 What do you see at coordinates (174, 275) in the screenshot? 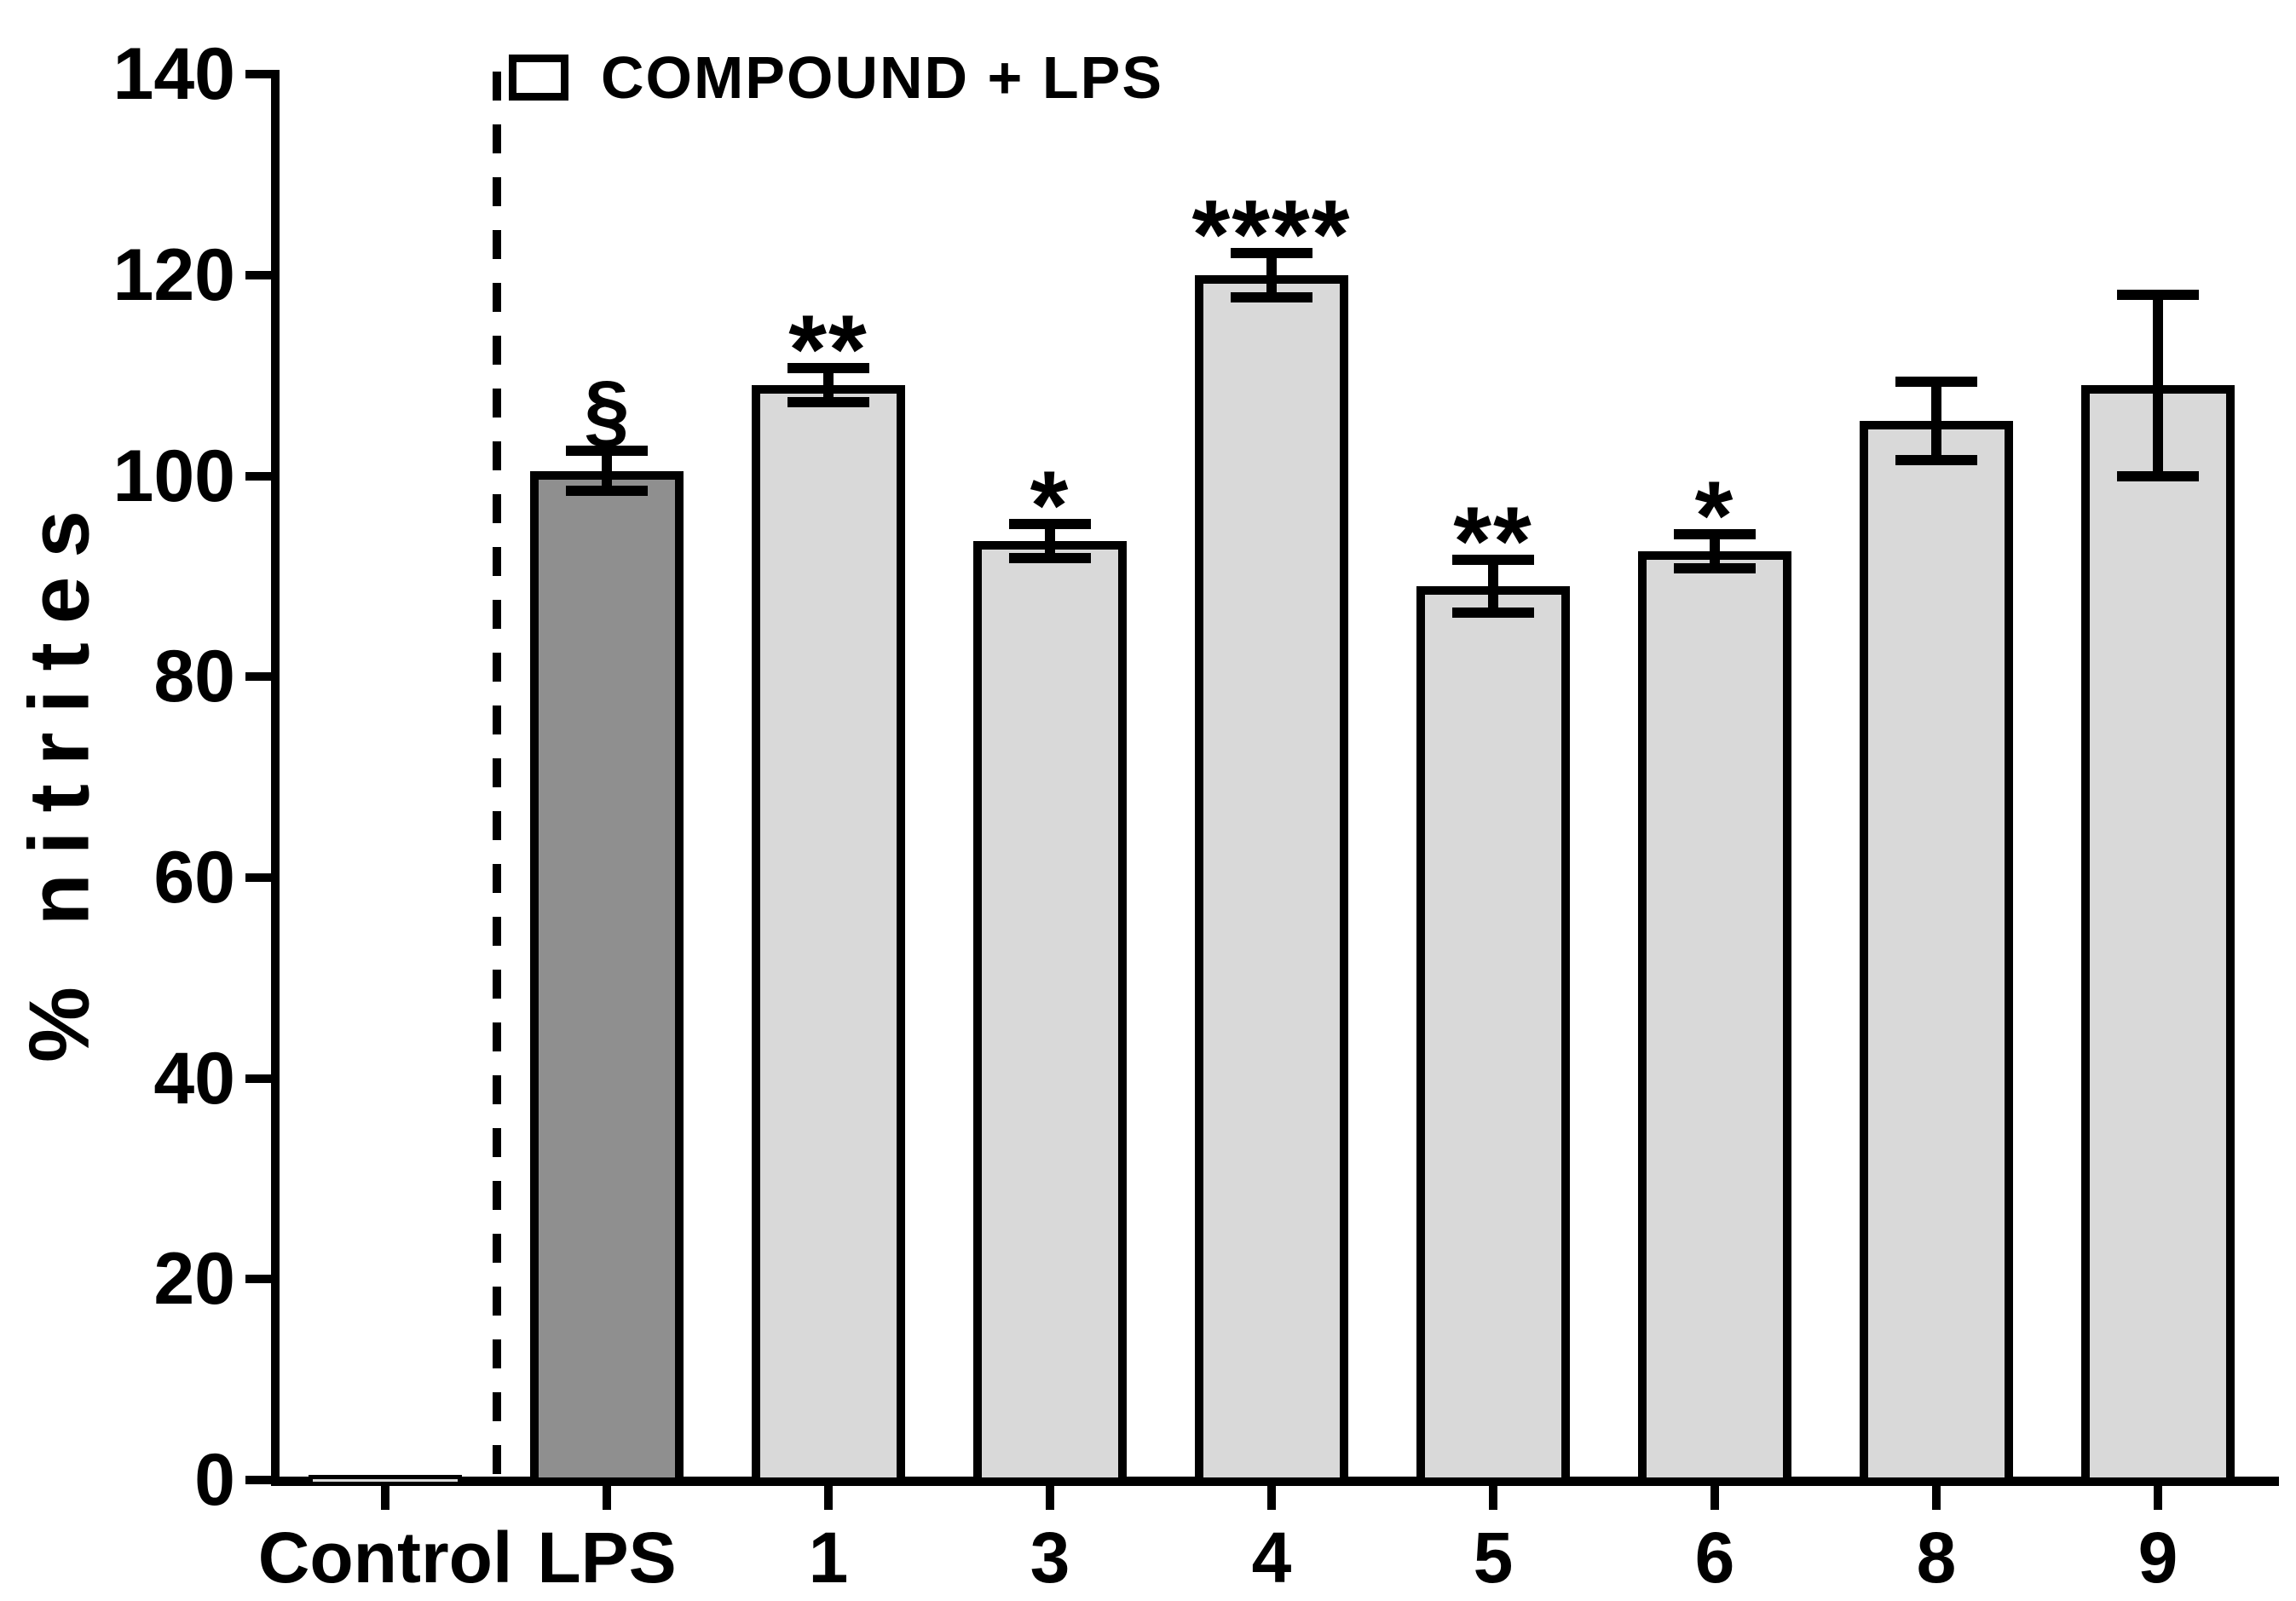
I see `y-tick-label: 120` at bounding box center [174, 275].